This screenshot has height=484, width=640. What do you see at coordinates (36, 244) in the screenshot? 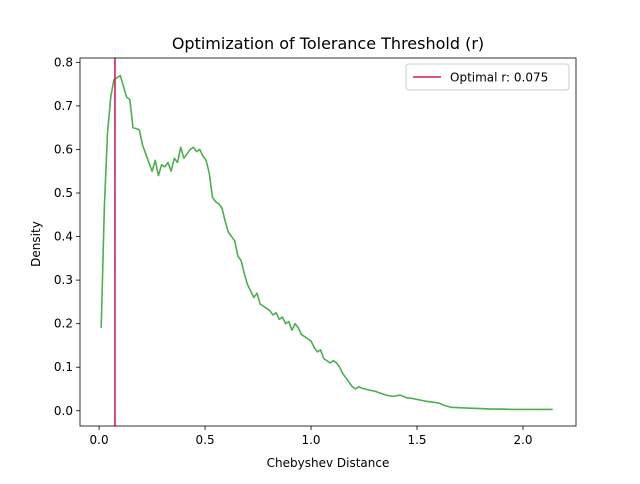
I see `y-axis-label: Density` at bounding box center [36, 244].